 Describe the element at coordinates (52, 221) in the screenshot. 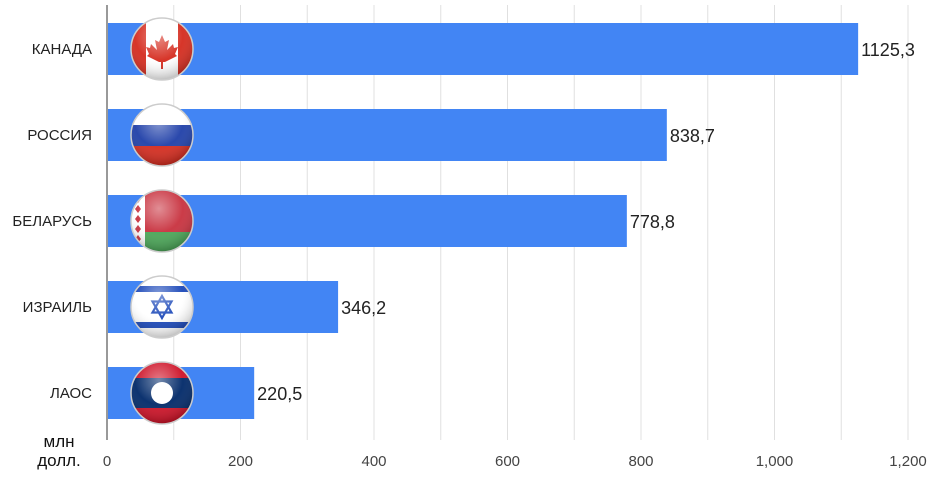

I see `category-label: БЕЛАРУСЬ` at that location.